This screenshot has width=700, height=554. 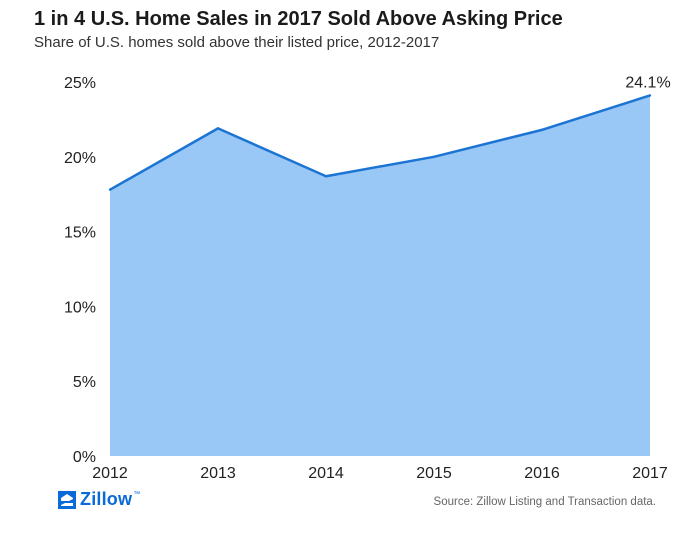 What do you see at coordinates (218, 473) in the screenshot?
I see `x-tick-label: 2013` at bounding box center [218, 473].